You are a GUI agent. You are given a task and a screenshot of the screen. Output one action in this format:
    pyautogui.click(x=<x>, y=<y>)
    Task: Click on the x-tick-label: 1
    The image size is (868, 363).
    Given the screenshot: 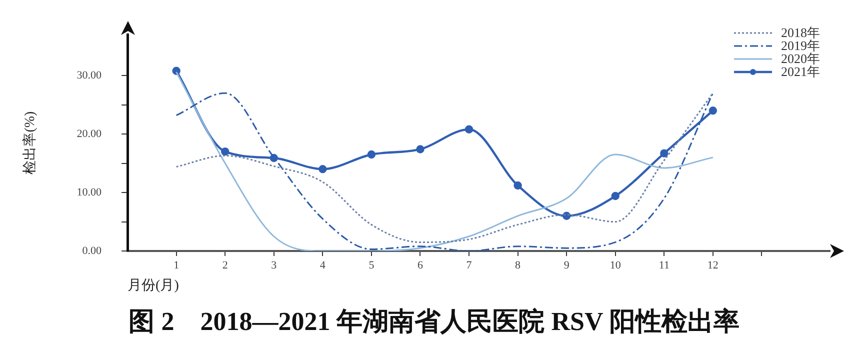 What is the action you would take?
    pyautogui.click(x=177, y=265)
    